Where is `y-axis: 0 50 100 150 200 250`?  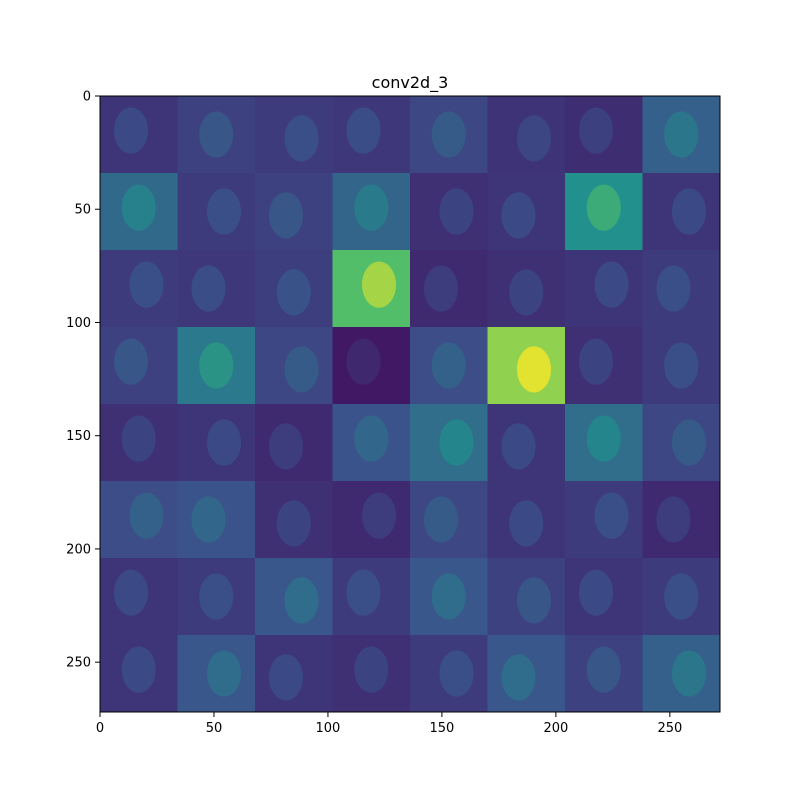
y-axis: 0 50 100 150 200 250 is located at coordinates (83, 380).